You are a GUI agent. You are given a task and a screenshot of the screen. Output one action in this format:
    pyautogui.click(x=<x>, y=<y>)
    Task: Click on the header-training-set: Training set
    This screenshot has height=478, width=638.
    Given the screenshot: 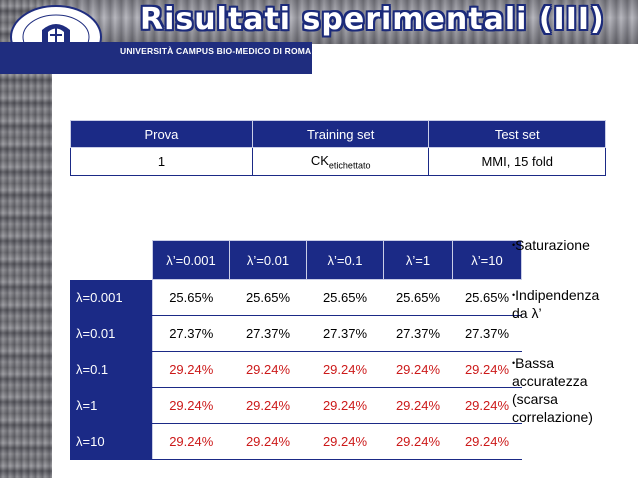 What is the action you would take?
    pyautogui.click(x=340, y=134)
    